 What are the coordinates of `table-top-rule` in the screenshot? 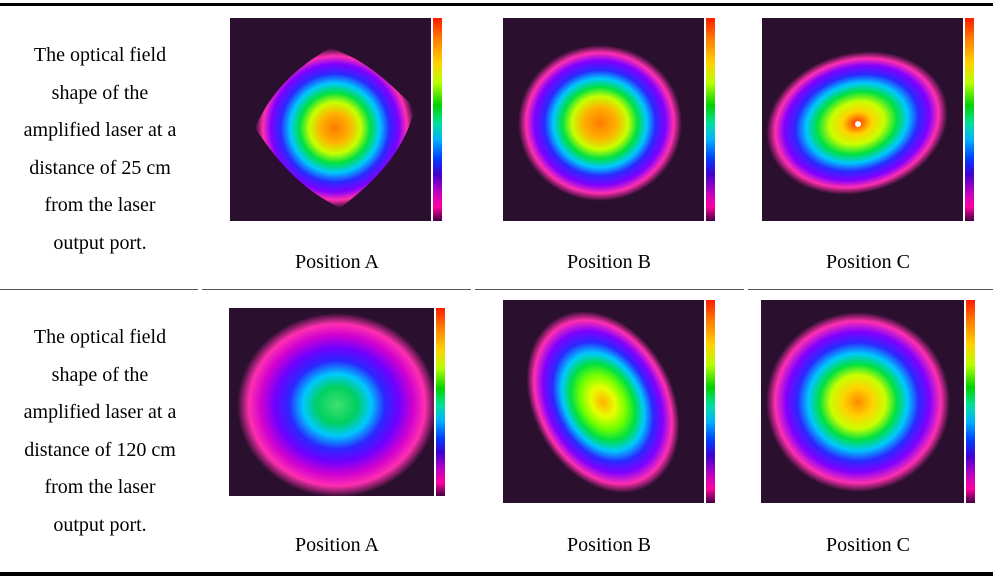 It's located at (496, 4).